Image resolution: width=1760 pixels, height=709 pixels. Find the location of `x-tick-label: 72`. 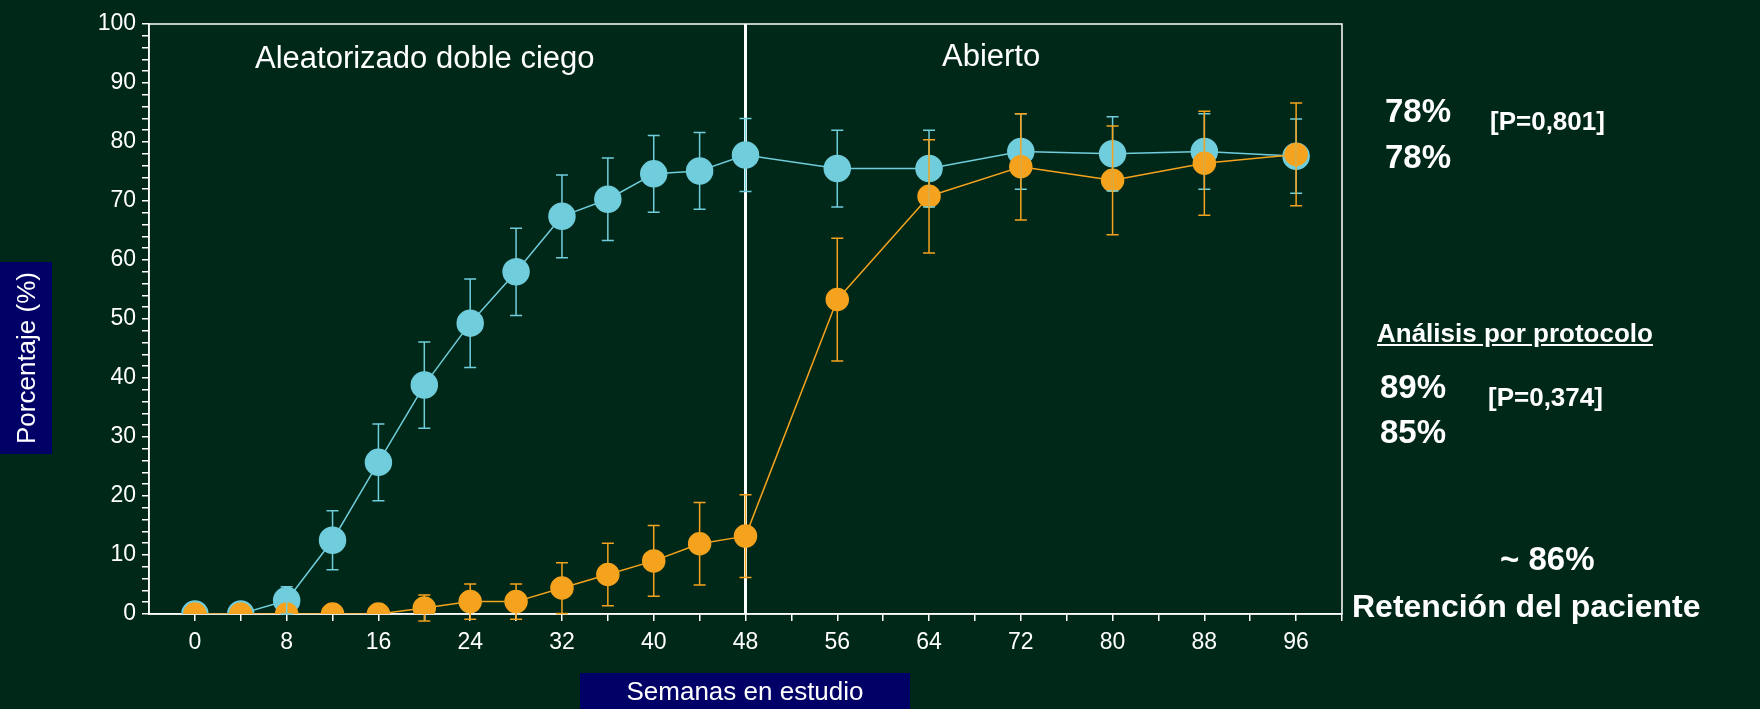

x-tick-label: 72 is located at coordinates (1021, 641).